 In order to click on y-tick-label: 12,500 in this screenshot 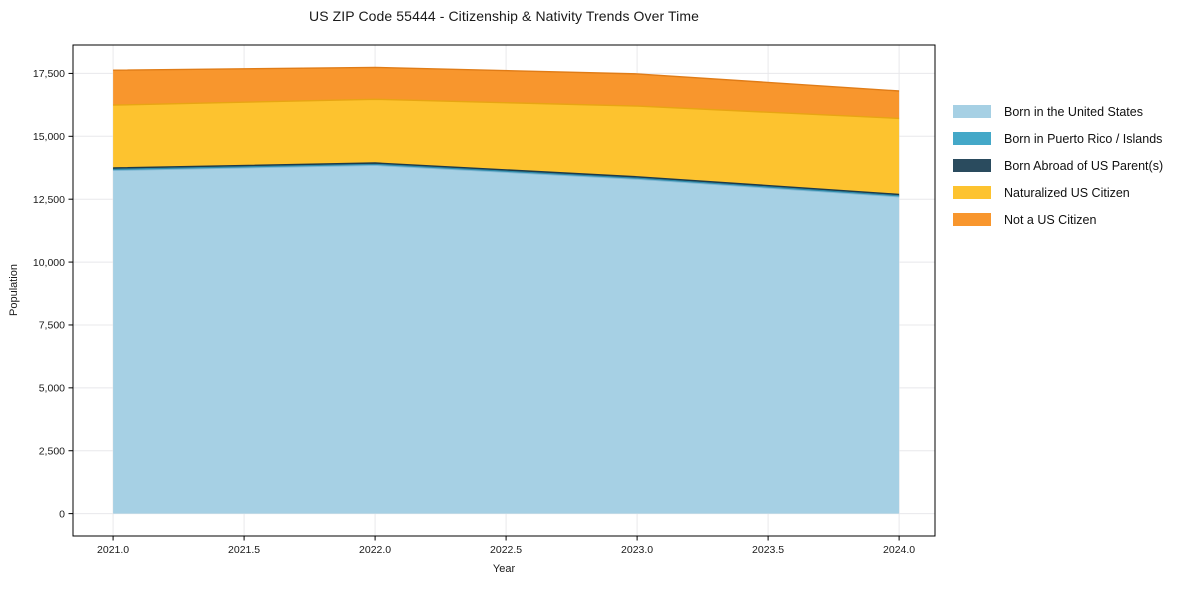, I will do `click(49, 200)`.